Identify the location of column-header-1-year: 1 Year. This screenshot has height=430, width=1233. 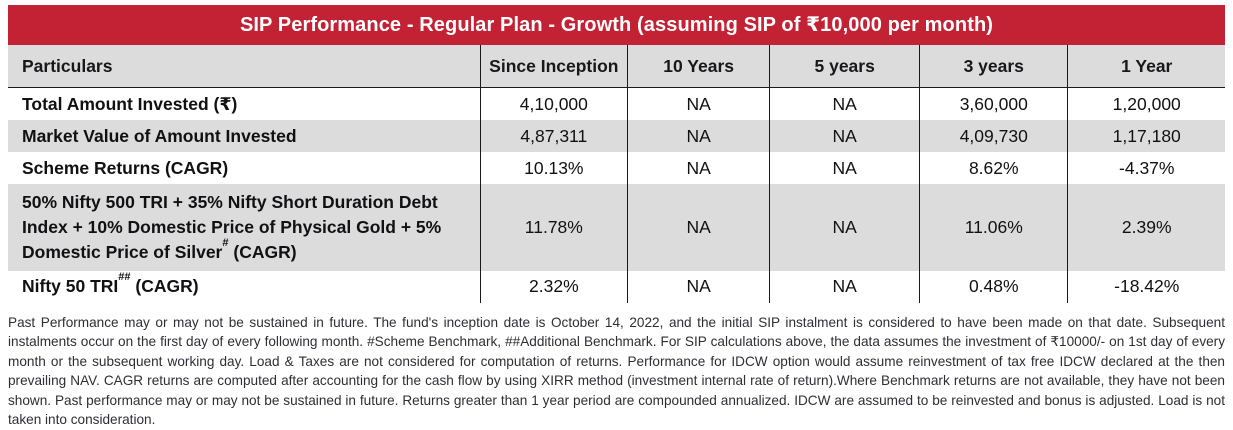
(1146, 66).